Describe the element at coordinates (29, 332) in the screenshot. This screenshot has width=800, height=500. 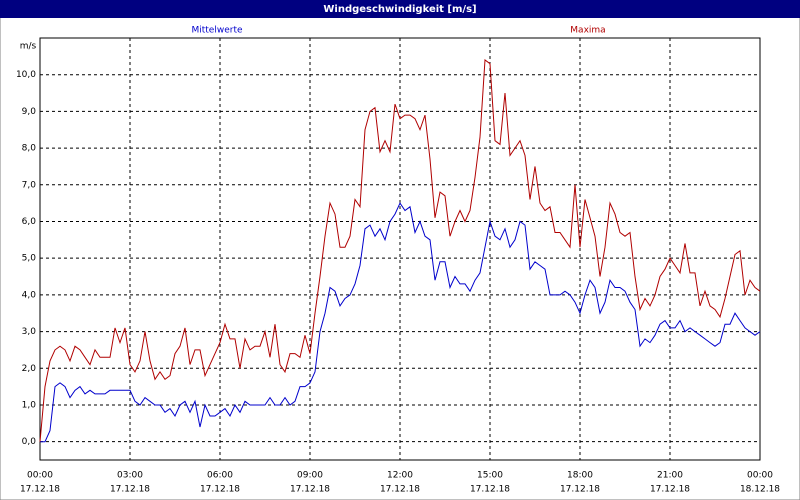
I see `y-tick-label: 3,0` at that location.